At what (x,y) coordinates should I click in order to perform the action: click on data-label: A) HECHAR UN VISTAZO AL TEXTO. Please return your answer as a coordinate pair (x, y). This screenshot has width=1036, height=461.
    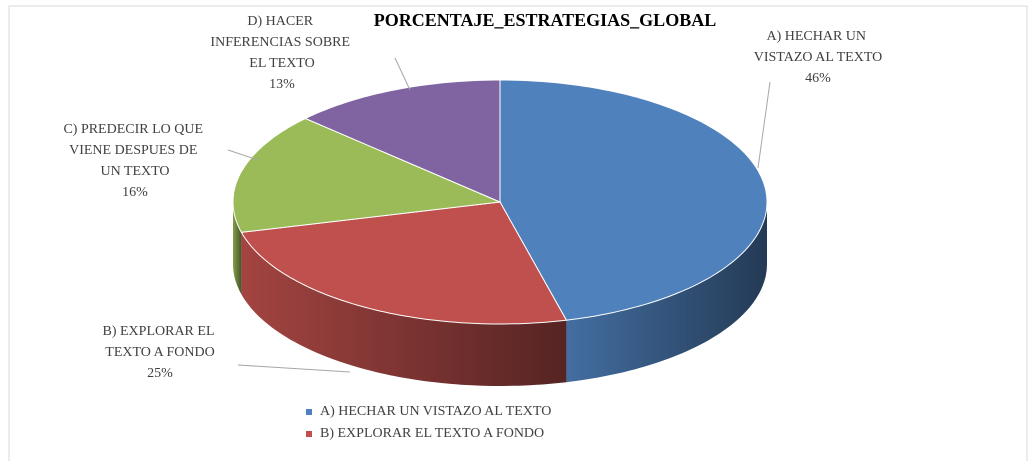
    Looking at the image, I should click on (818, 47).